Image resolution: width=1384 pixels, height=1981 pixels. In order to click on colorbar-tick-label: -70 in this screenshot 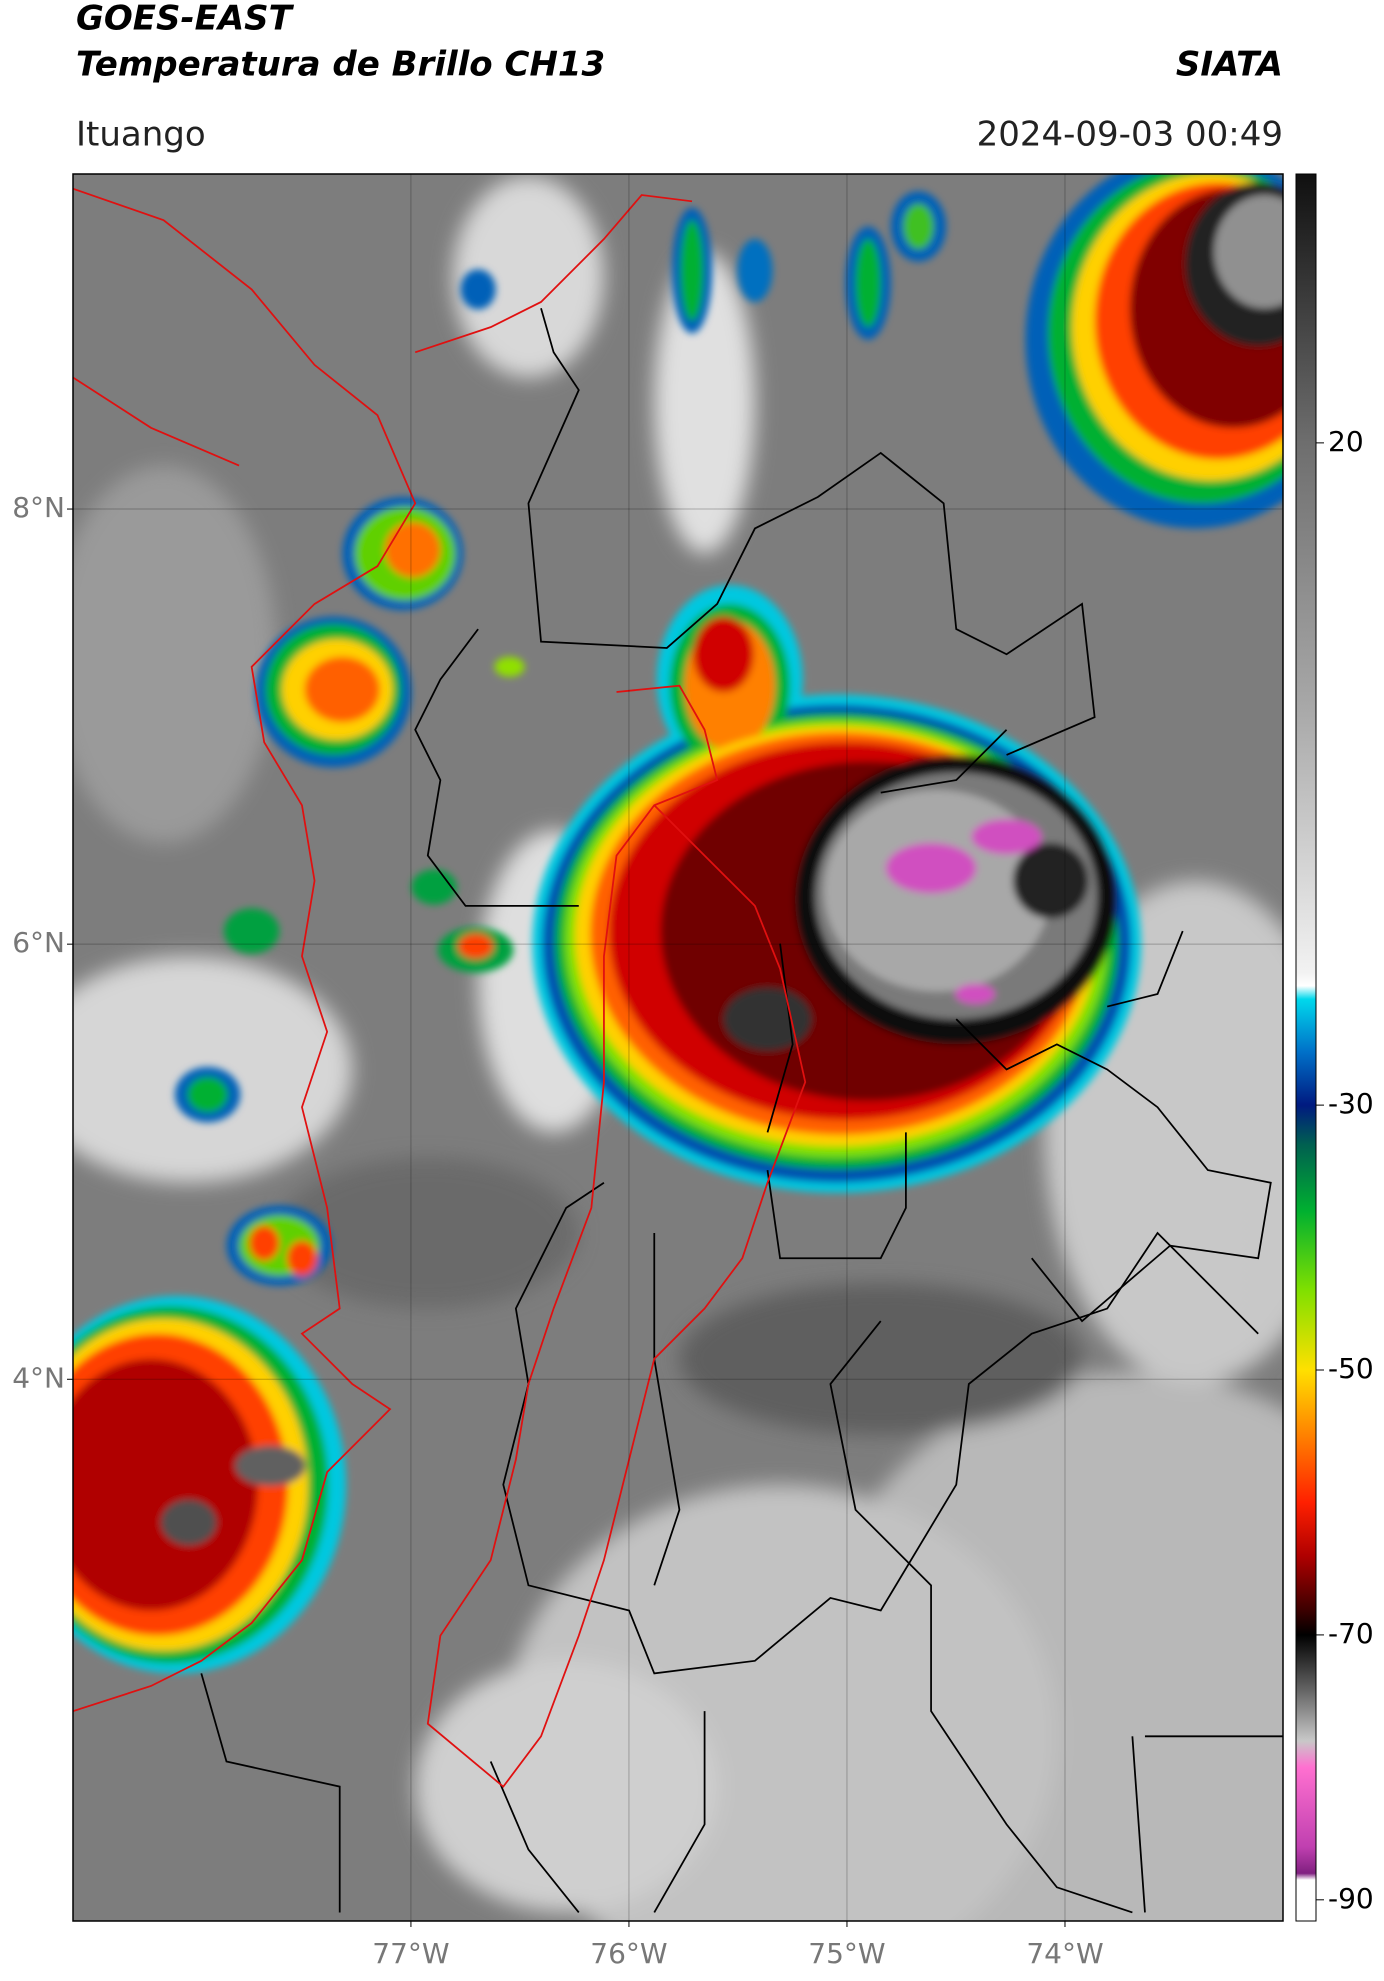, I will do `click(1351, 1633)`.